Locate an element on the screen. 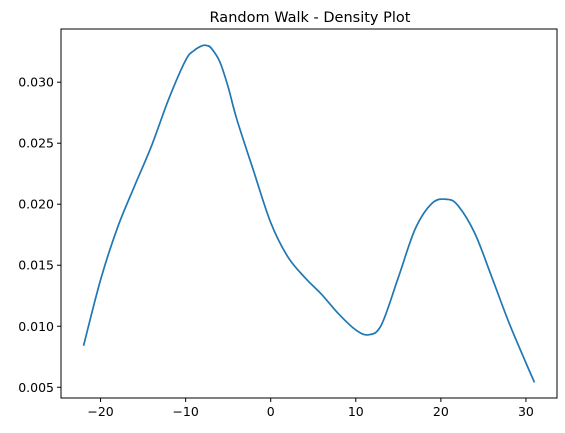 The width and height of the screenshot is (565, 433). y-axis-ticks: 0.005 0.010 0.015 0.020 0.025 0.030 is located at coordinates (39, 235).